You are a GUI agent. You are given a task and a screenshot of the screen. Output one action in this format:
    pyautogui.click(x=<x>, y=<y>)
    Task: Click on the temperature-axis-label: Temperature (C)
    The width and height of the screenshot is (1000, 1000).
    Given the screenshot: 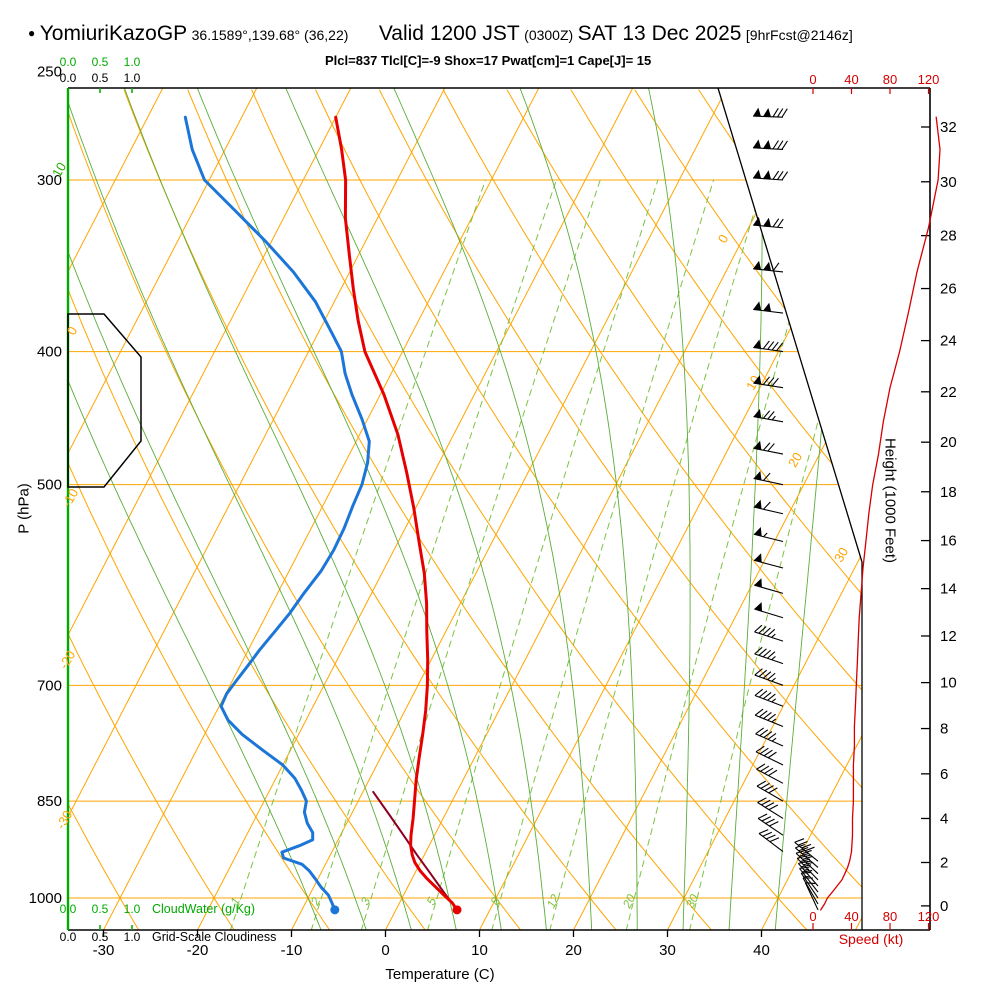 What is the action you would take?
    pyautogui.click(x=440, y=974)
    